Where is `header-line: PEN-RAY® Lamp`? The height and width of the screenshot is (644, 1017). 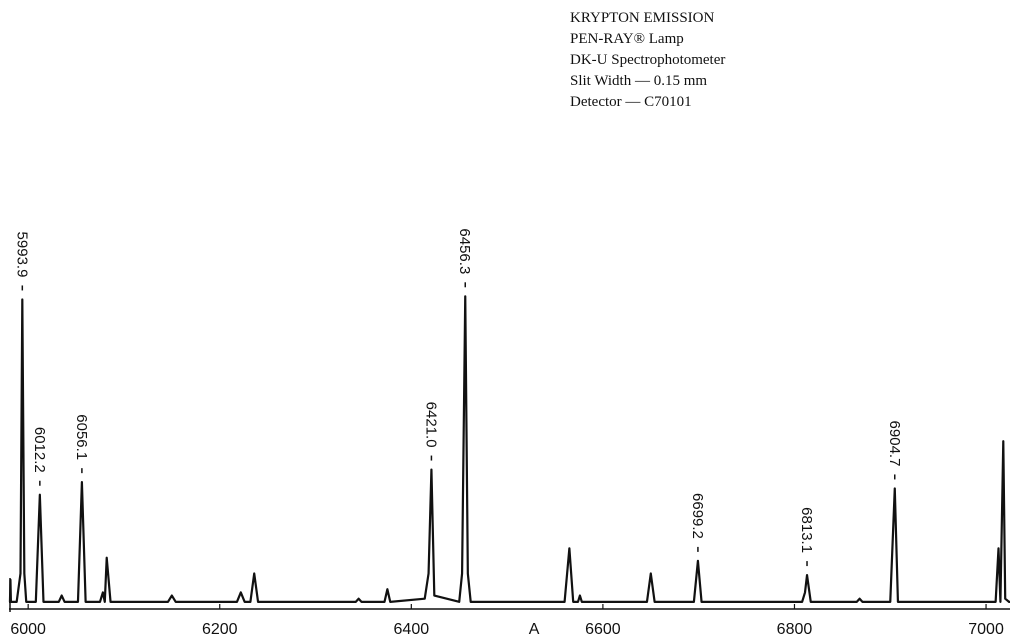 header-line: PEN-RAY® Lamp is located at coordinates (627, 39).